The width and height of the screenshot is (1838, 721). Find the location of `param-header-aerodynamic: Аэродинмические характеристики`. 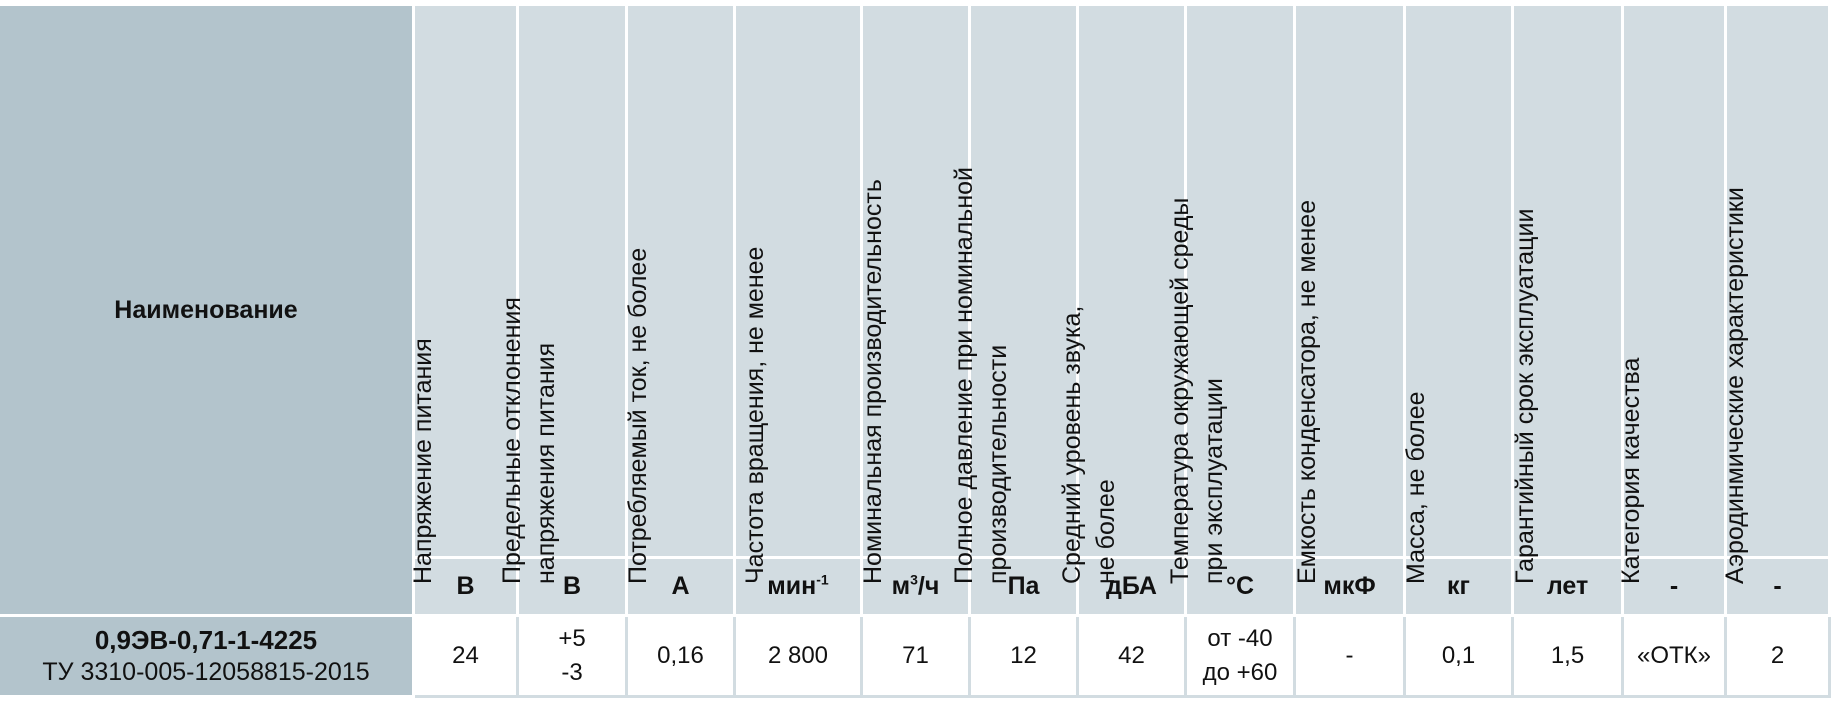

param-header-aerodynamic: Аэродинмические характеристики is located at coordinates (1776, 295).